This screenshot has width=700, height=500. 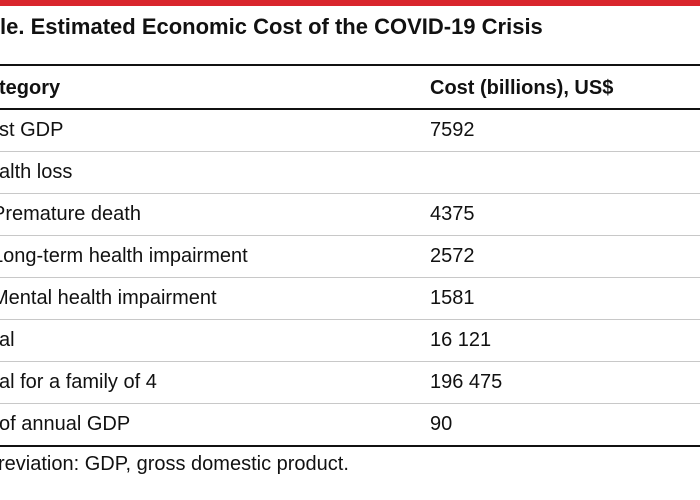 What do you see at coordinates (522, 88) in the screenshot?
I see `header-cost: Cost (billions), US$` at bounding box center [522, 88].